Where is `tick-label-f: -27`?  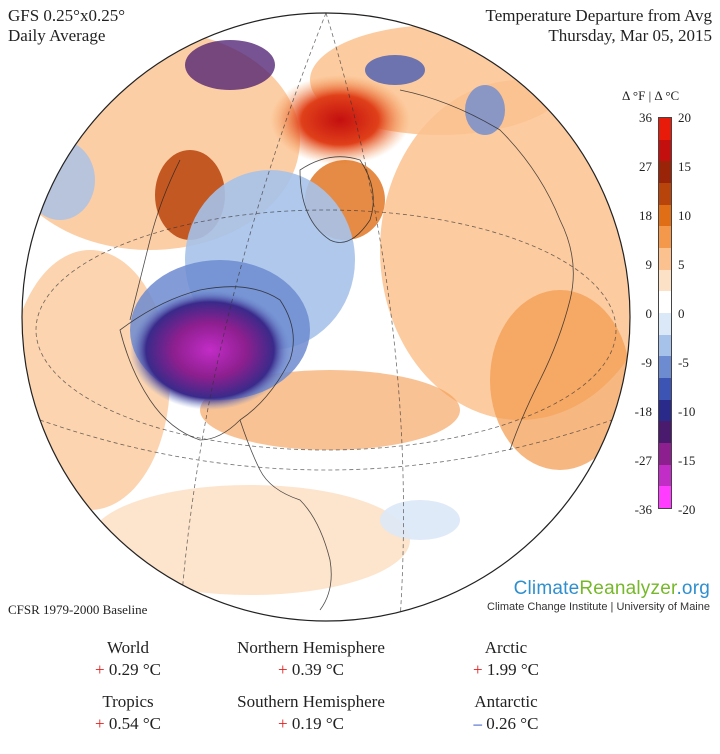
tick-label-f: -27 is located at coordinates (643, 460).